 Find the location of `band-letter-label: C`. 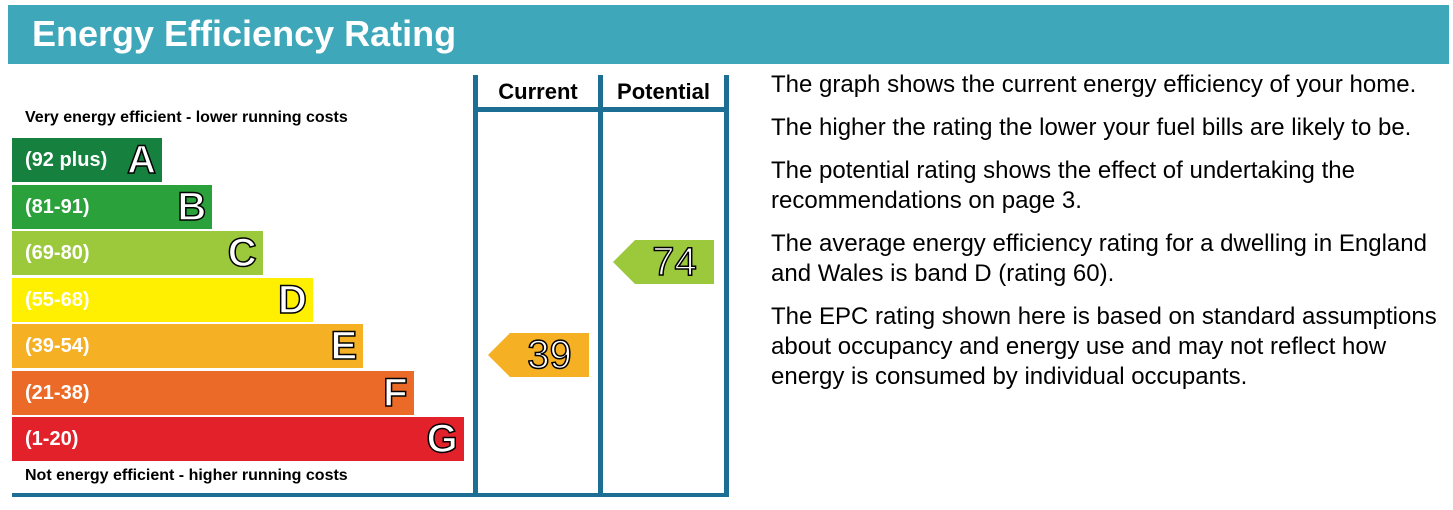

band-letter-label: C is located at coordinates (242, 253).